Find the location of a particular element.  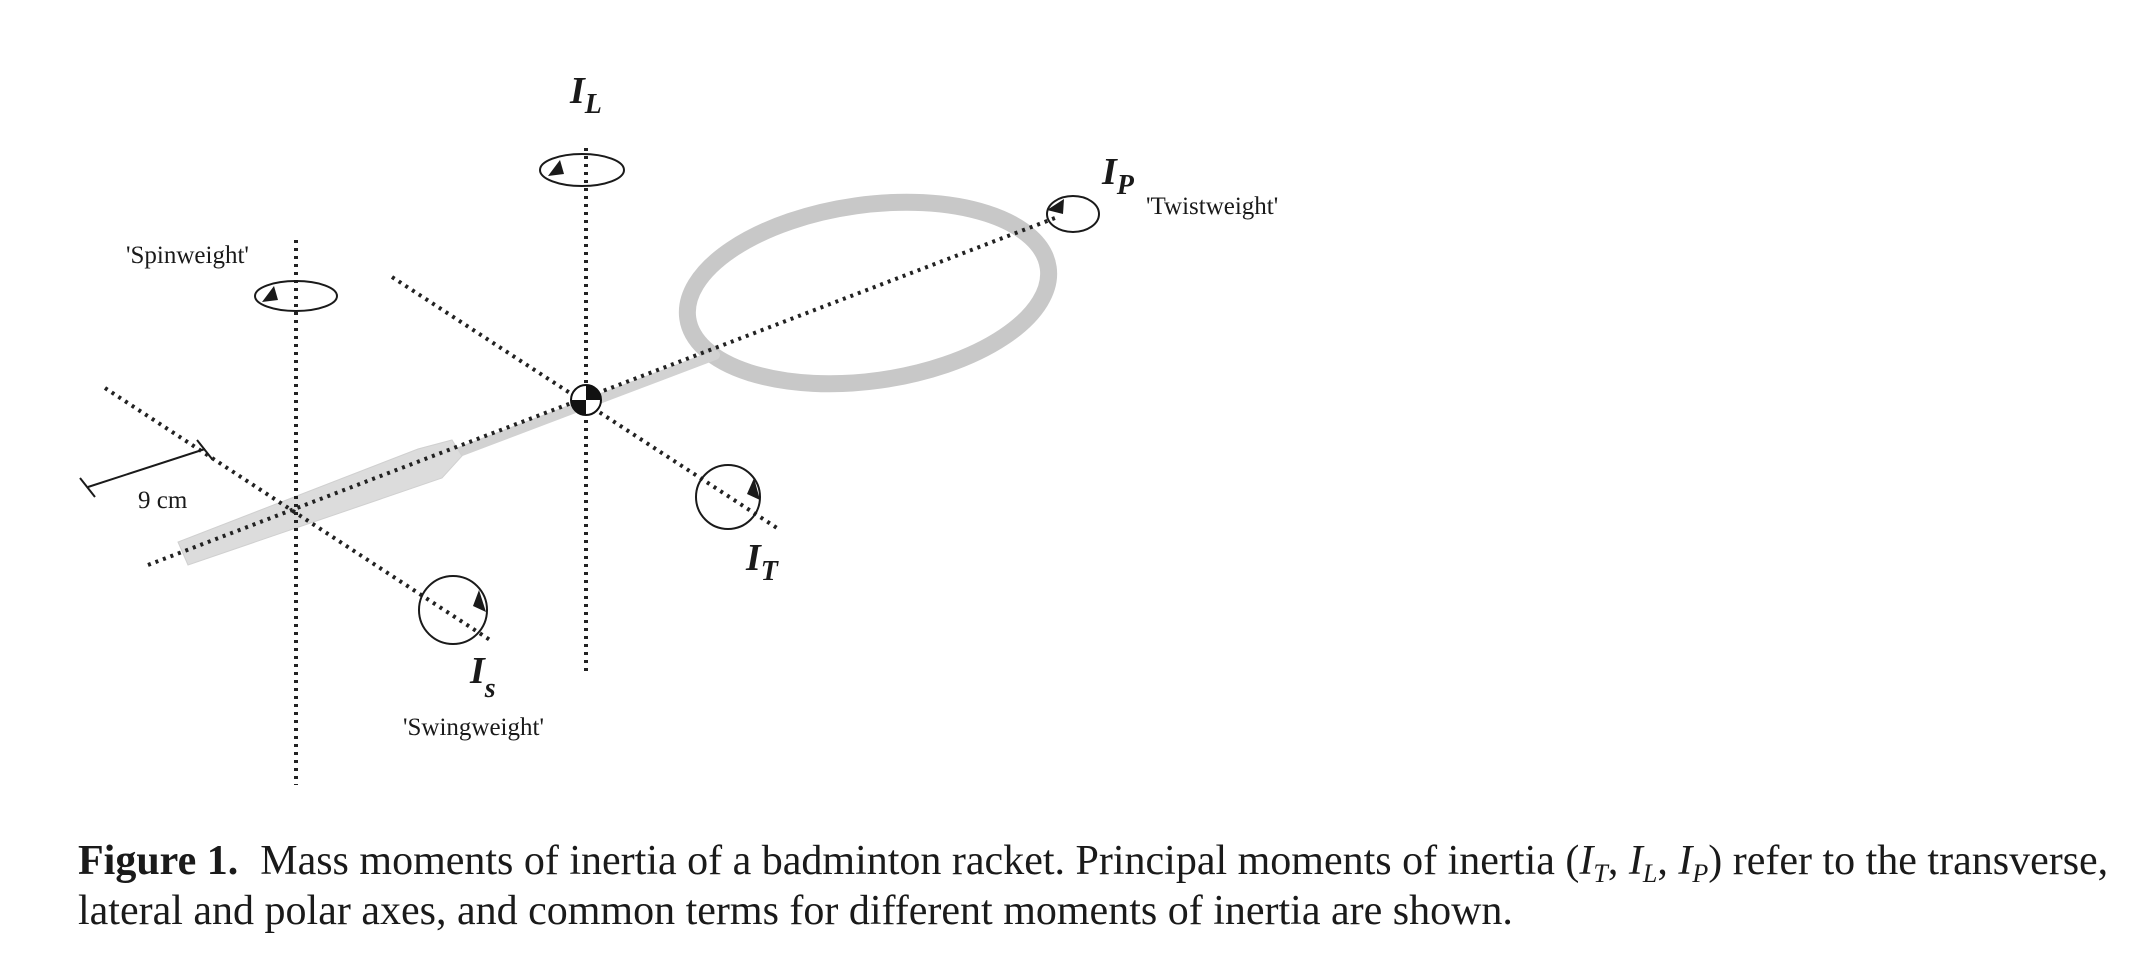

swingweight-label: 'Swingweight' is located at coordinates (473, 727).